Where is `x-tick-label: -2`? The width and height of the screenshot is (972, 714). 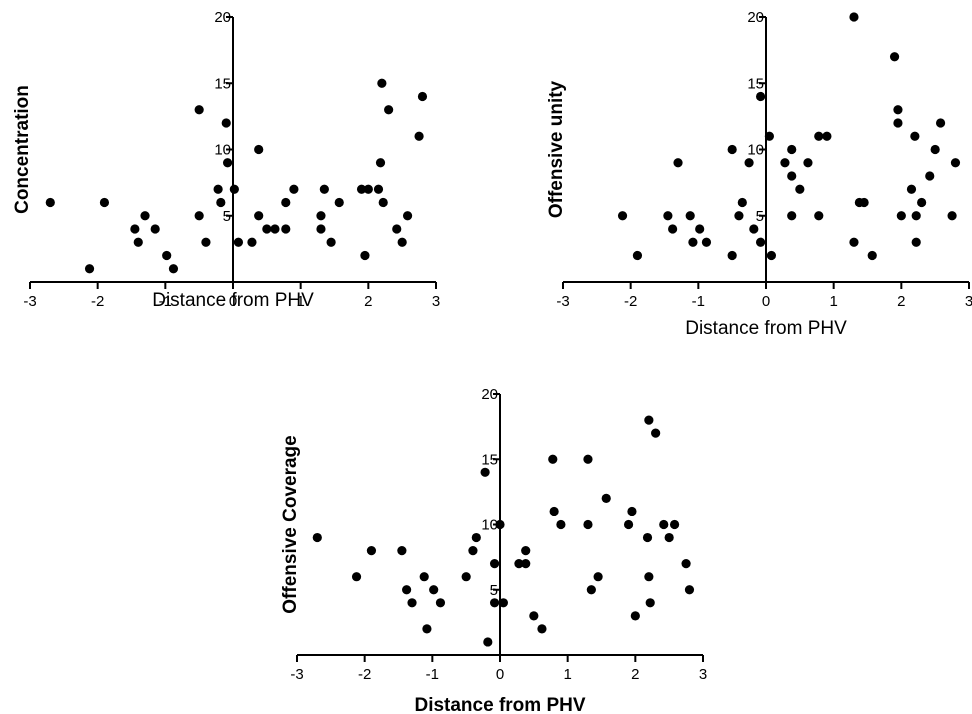
x-tick-label: -2 is located at coordinates (364, 674).